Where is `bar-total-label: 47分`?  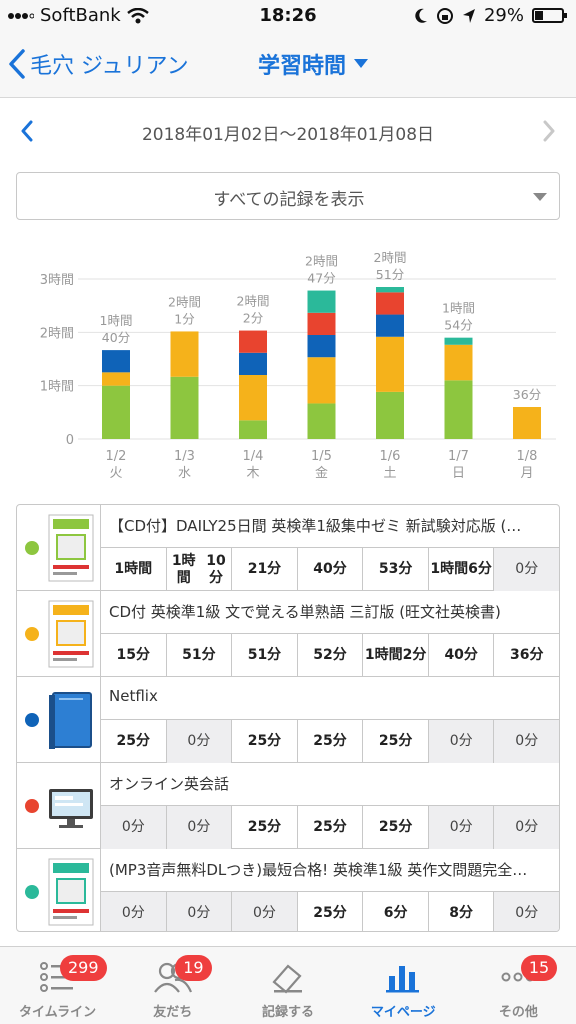 bar-total-label: 47分 is located at coordinates (321, 278).